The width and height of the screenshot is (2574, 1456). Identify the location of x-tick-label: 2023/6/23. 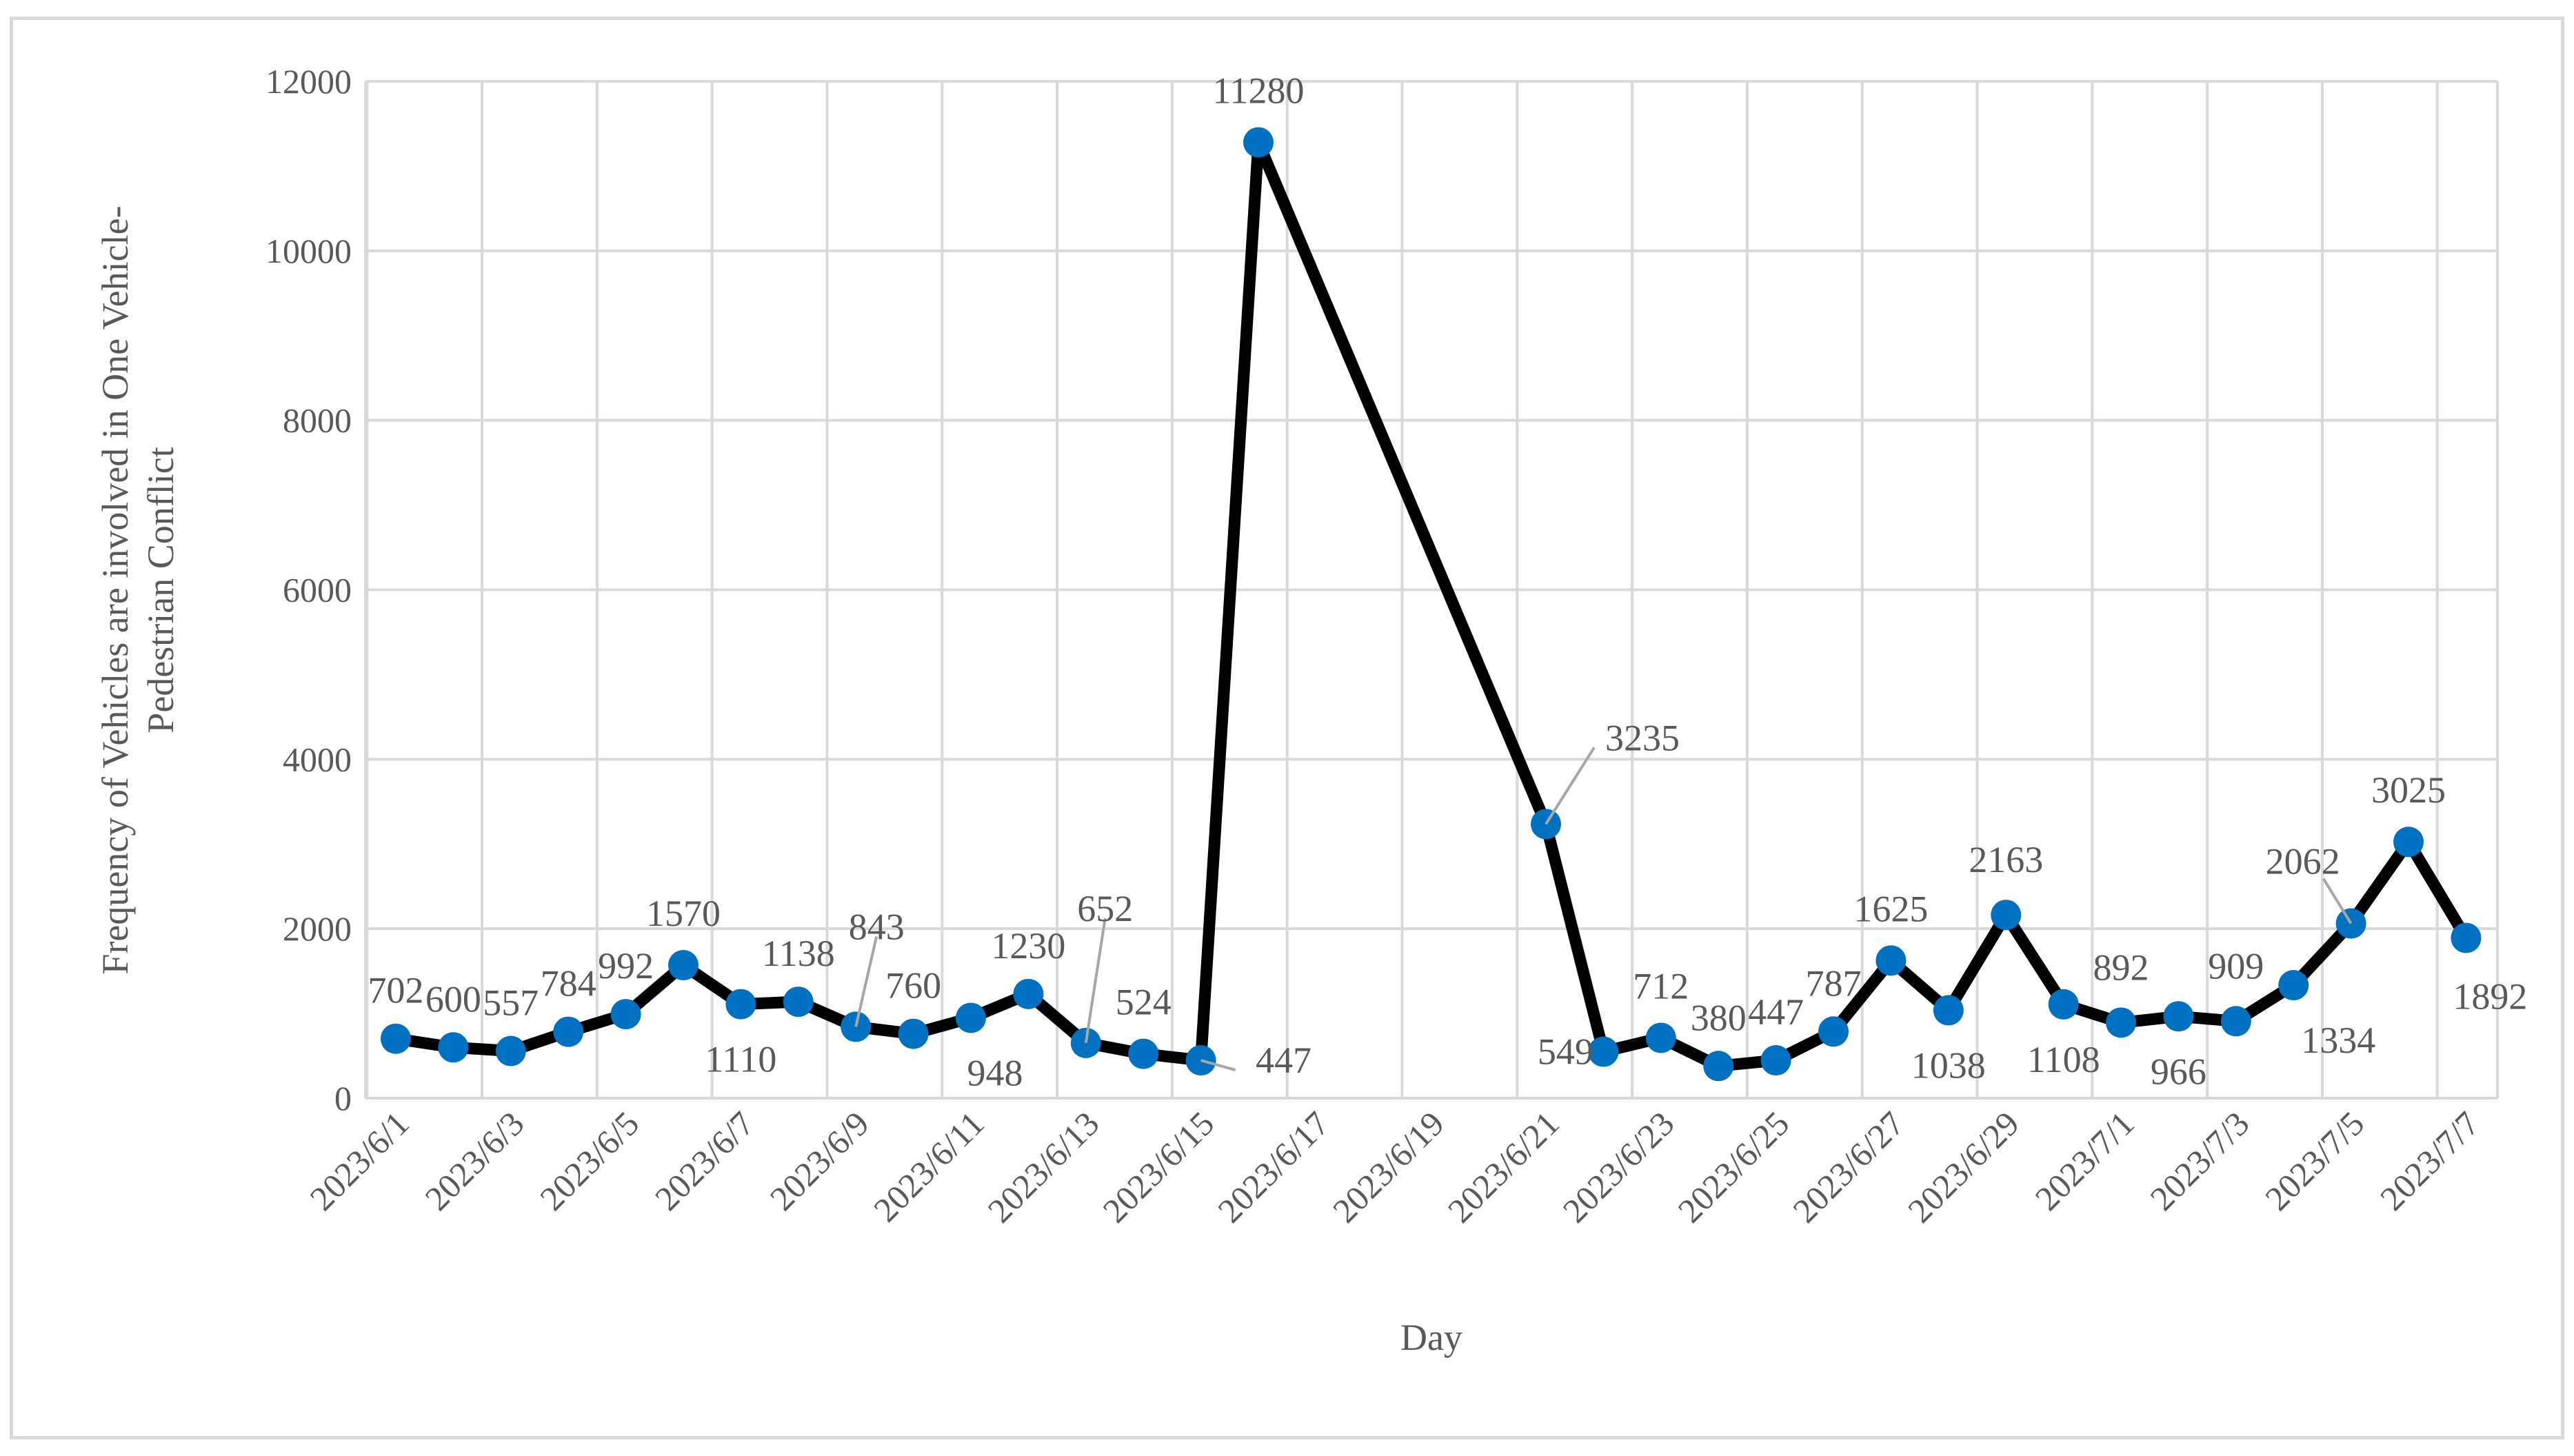
(1619, 1167).